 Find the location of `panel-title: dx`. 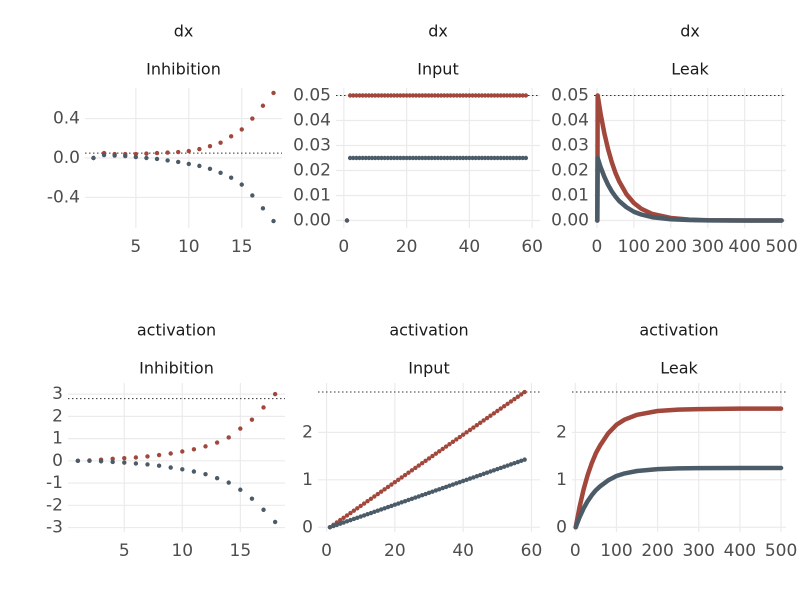

panel-title: dx is located at coordinates (184, 31).